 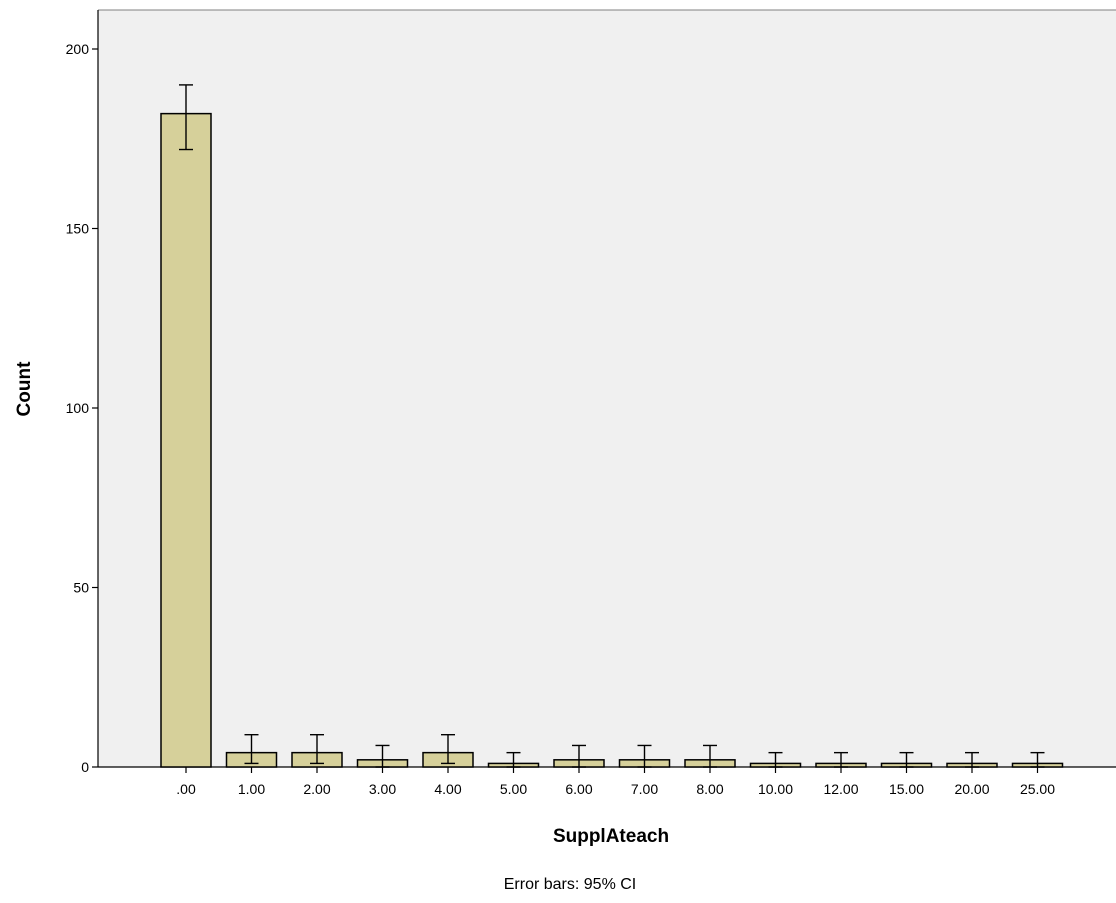 What do you see at coordinates (775, 789) in the screenshot?
I see `x-tick-label: 10.00` at bounding box center [775, 789].